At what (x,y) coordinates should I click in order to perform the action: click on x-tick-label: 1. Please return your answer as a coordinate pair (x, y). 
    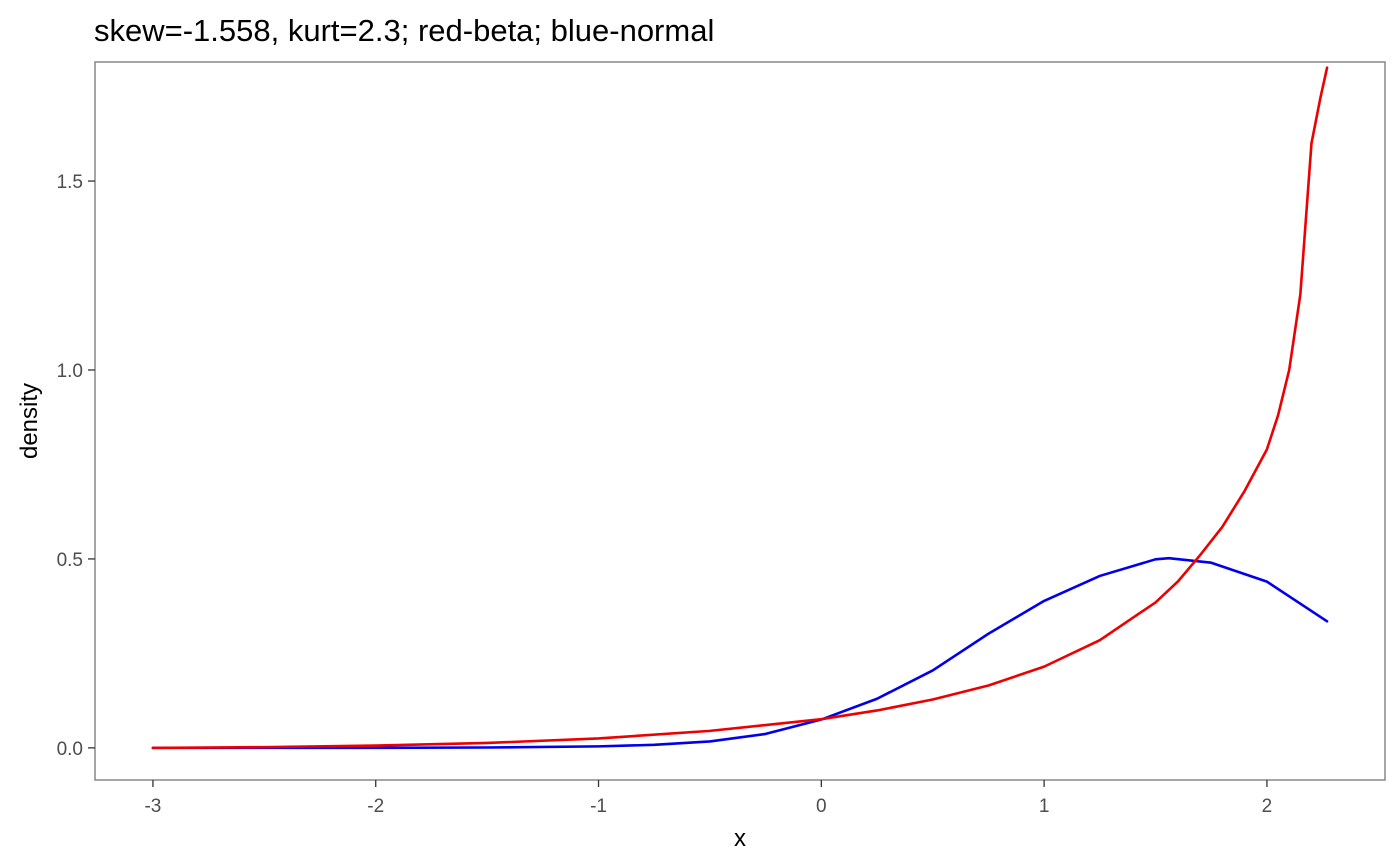
    Looking at the image, I should click on (1044, 806).